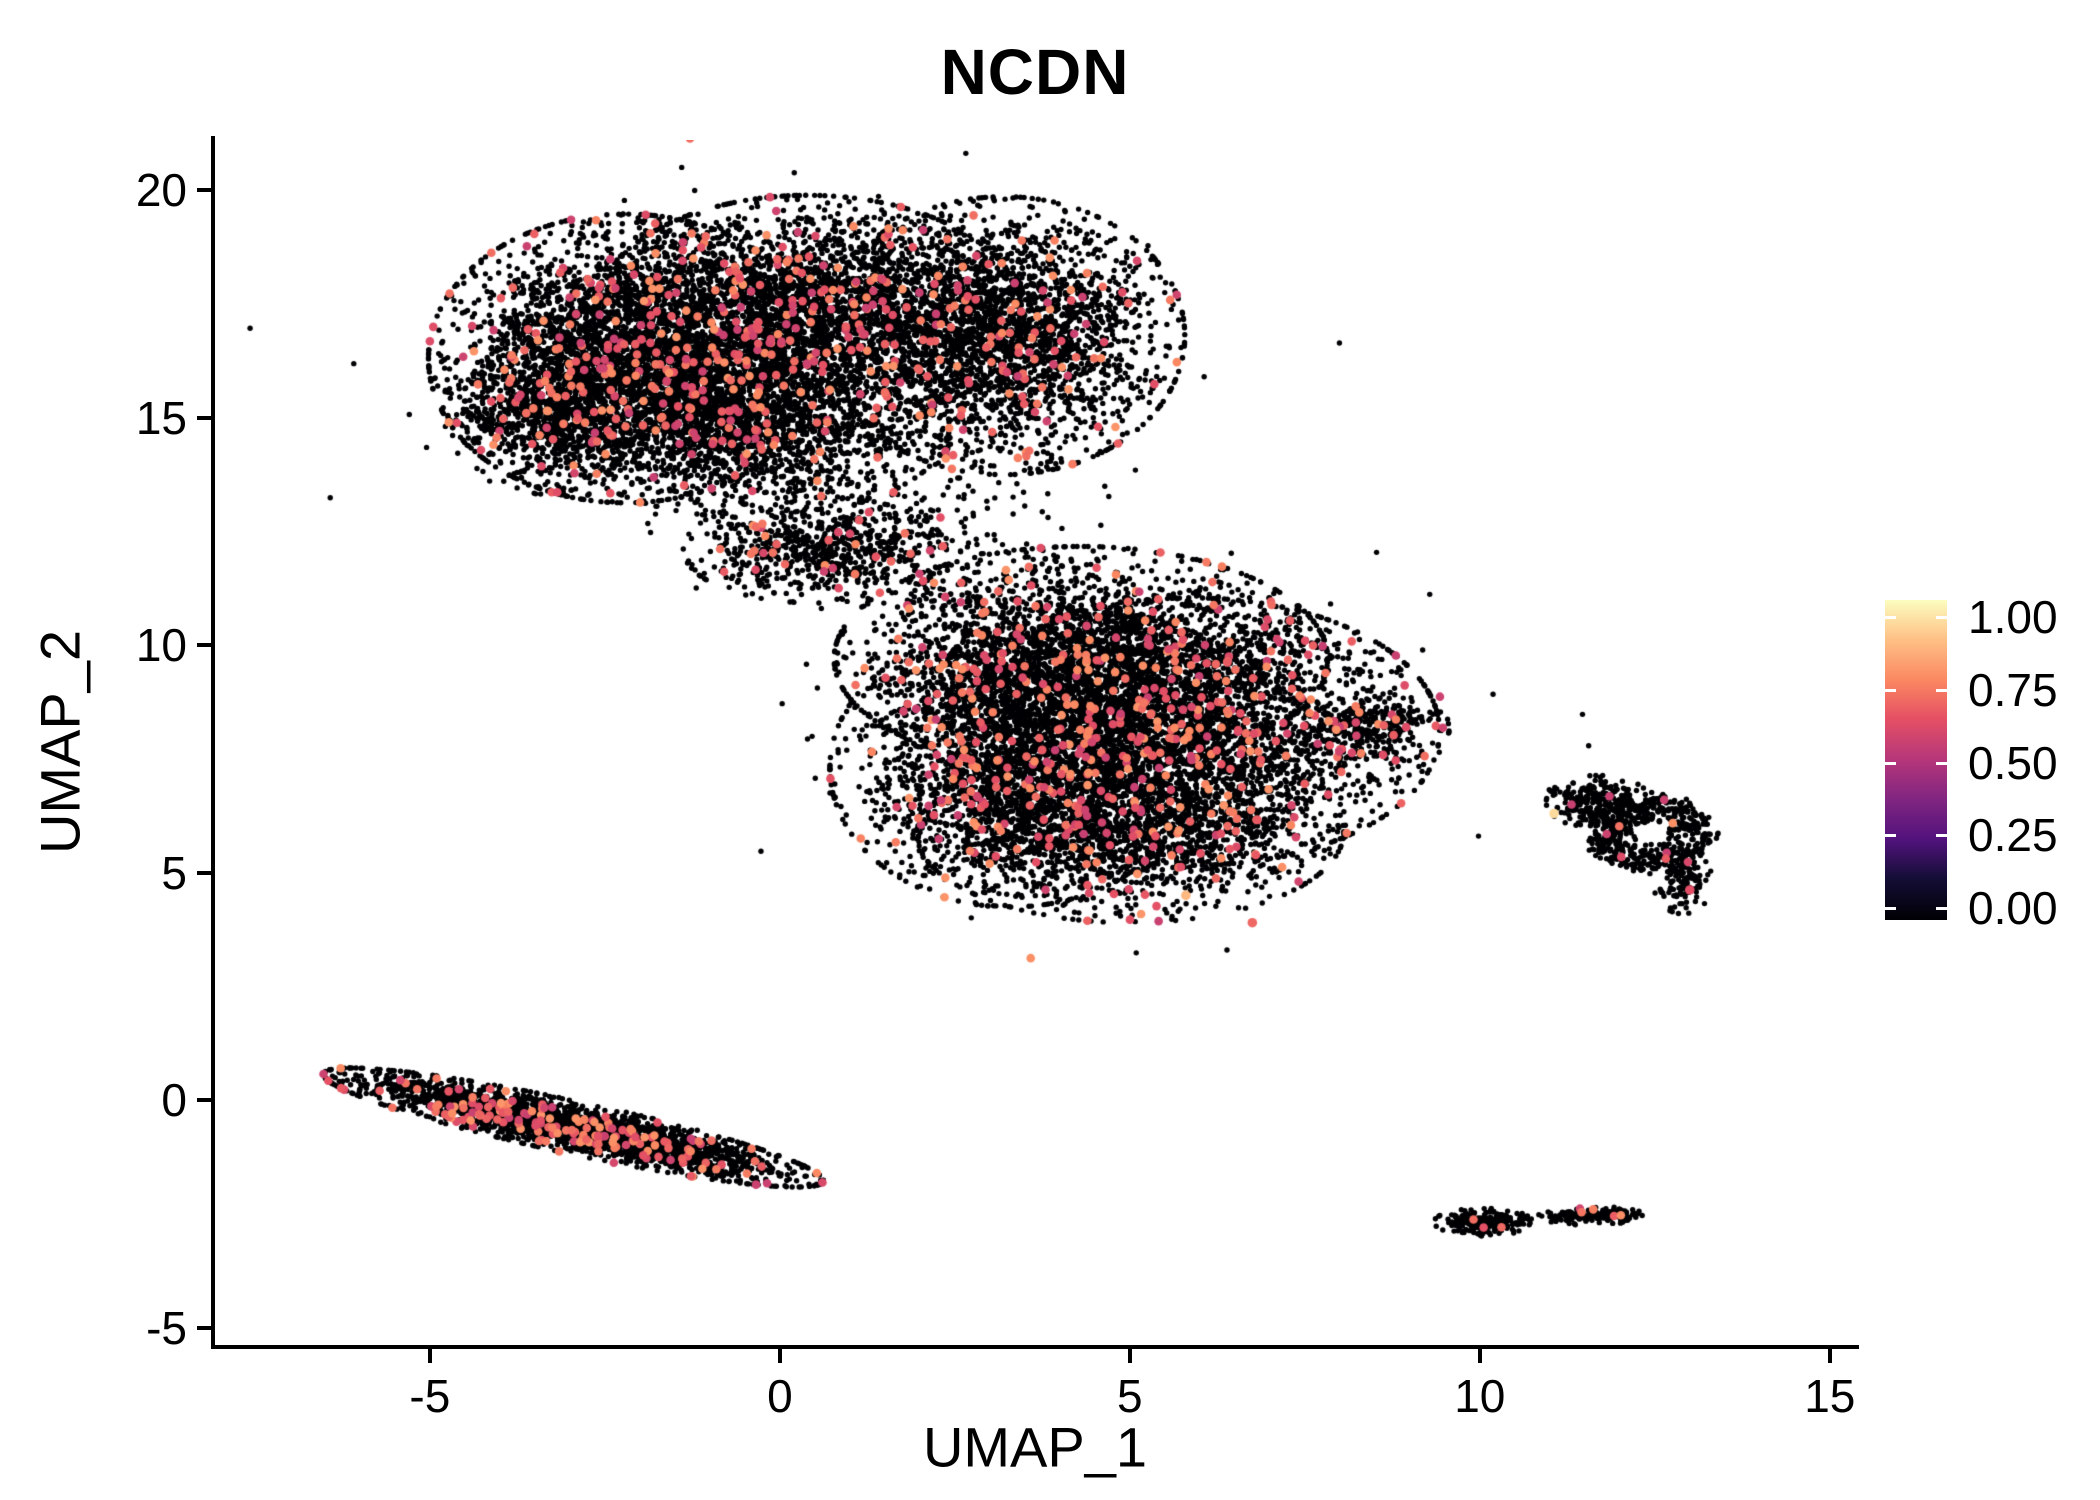 Image resolution: width=2100 pixels, height=1500 pixels. Describe the element at coordinates (161, 190) in the screenshot. I see `y-tick-label: 20` at that location.